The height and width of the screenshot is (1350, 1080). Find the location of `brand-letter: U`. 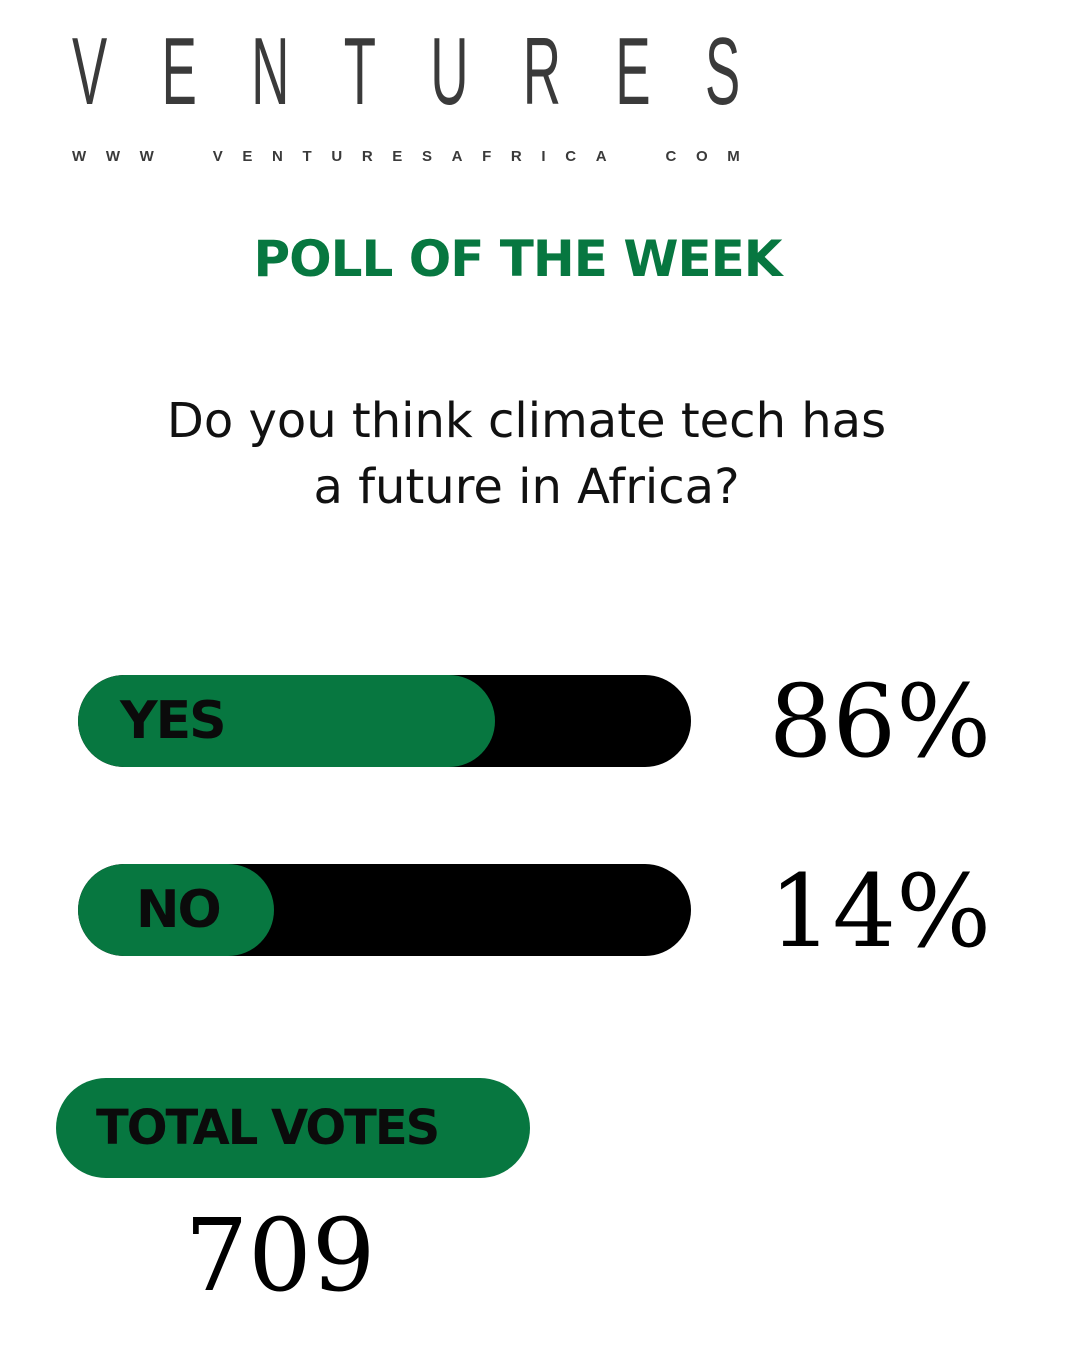

brand-letter: U is located at coordinates (449, 71).